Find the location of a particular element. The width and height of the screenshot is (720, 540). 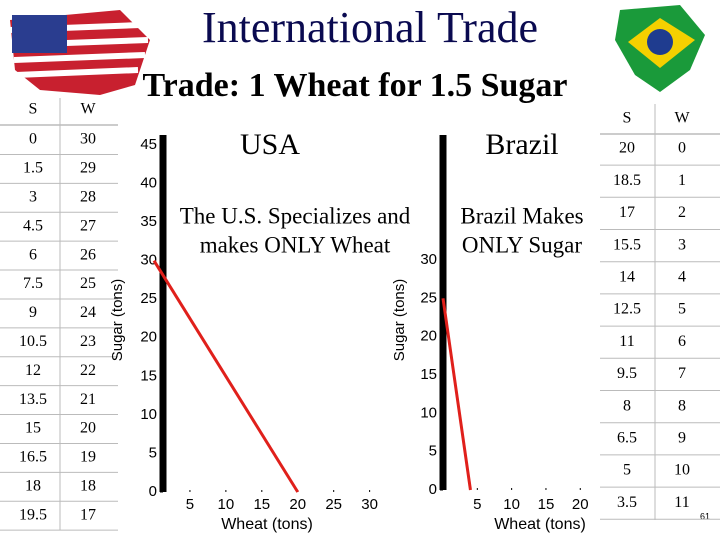

usa-flag is located at coordinates (79, 52).